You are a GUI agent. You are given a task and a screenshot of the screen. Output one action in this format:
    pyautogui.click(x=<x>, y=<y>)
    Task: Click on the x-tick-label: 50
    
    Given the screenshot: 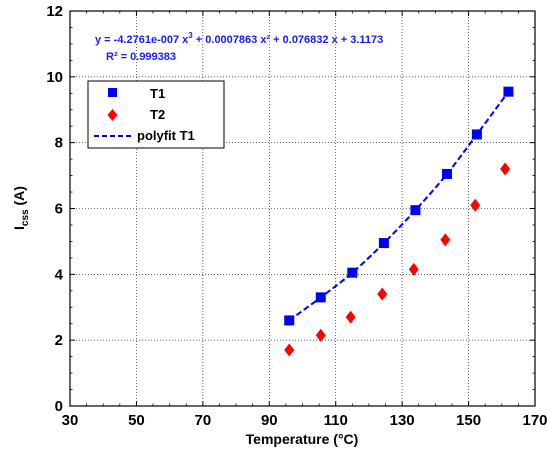 What is the action you would take?
    pyautogui.click(x=136, y=420)
    